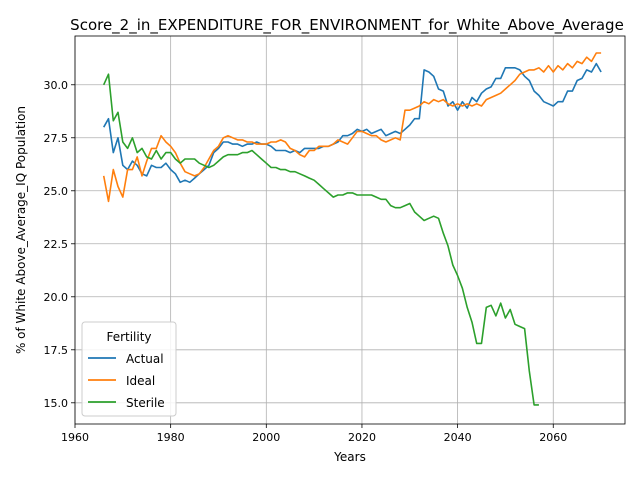 The height and width of the screenshot is (480, 640). Describe the element at coordinates (128, 337) in the screenshot. I see `legend-title: Fertility` at that location.